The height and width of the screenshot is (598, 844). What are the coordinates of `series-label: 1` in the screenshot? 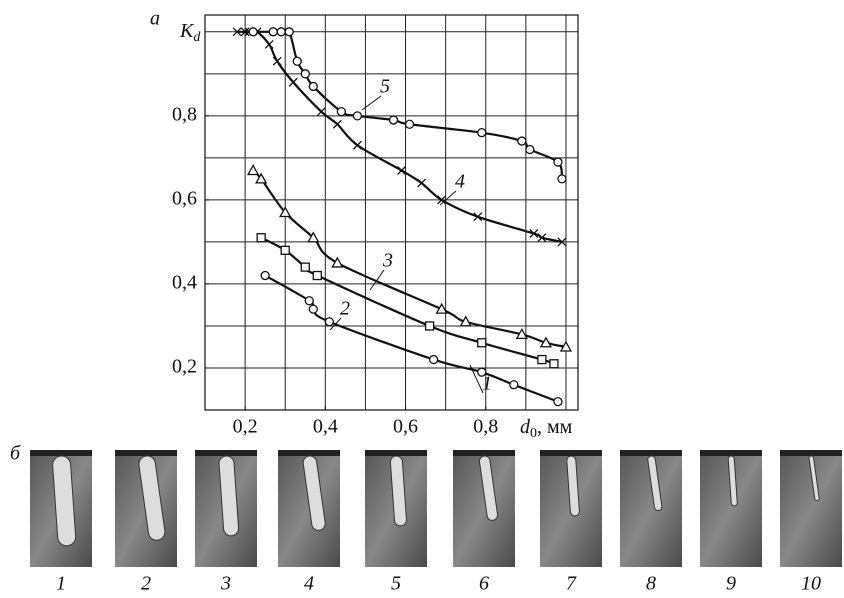 It's located at (487, 384).